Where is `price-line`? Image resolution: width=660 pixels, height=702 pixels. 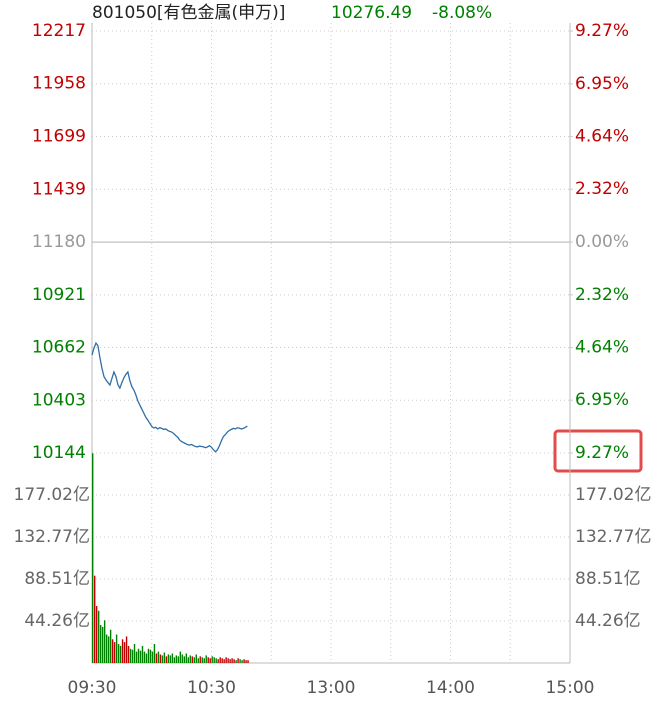 price-line is located at coordinates (169, 397).